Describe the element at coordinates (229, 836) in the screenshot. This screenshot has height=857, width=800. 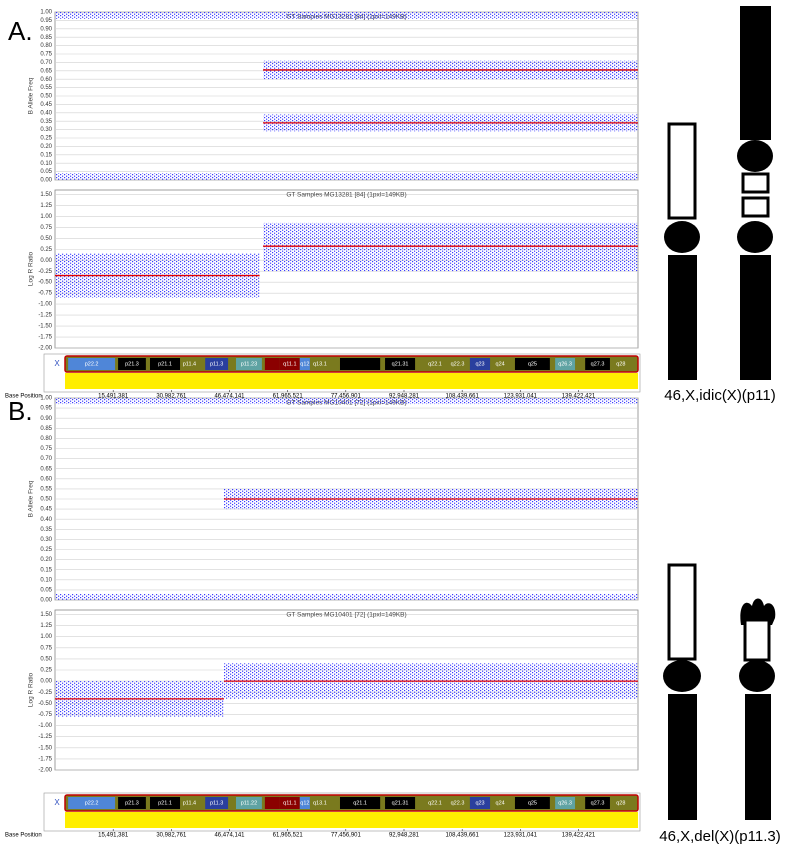
I see `x-tick-label: 46,474,141` at that location.